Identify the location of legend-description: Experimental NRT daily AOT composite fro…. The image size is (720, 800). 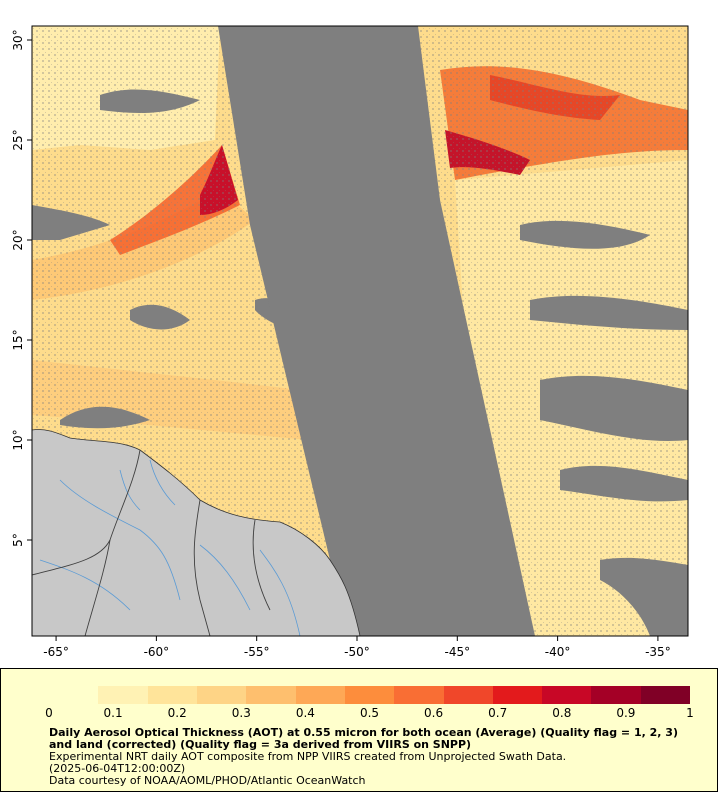
(308, 756).